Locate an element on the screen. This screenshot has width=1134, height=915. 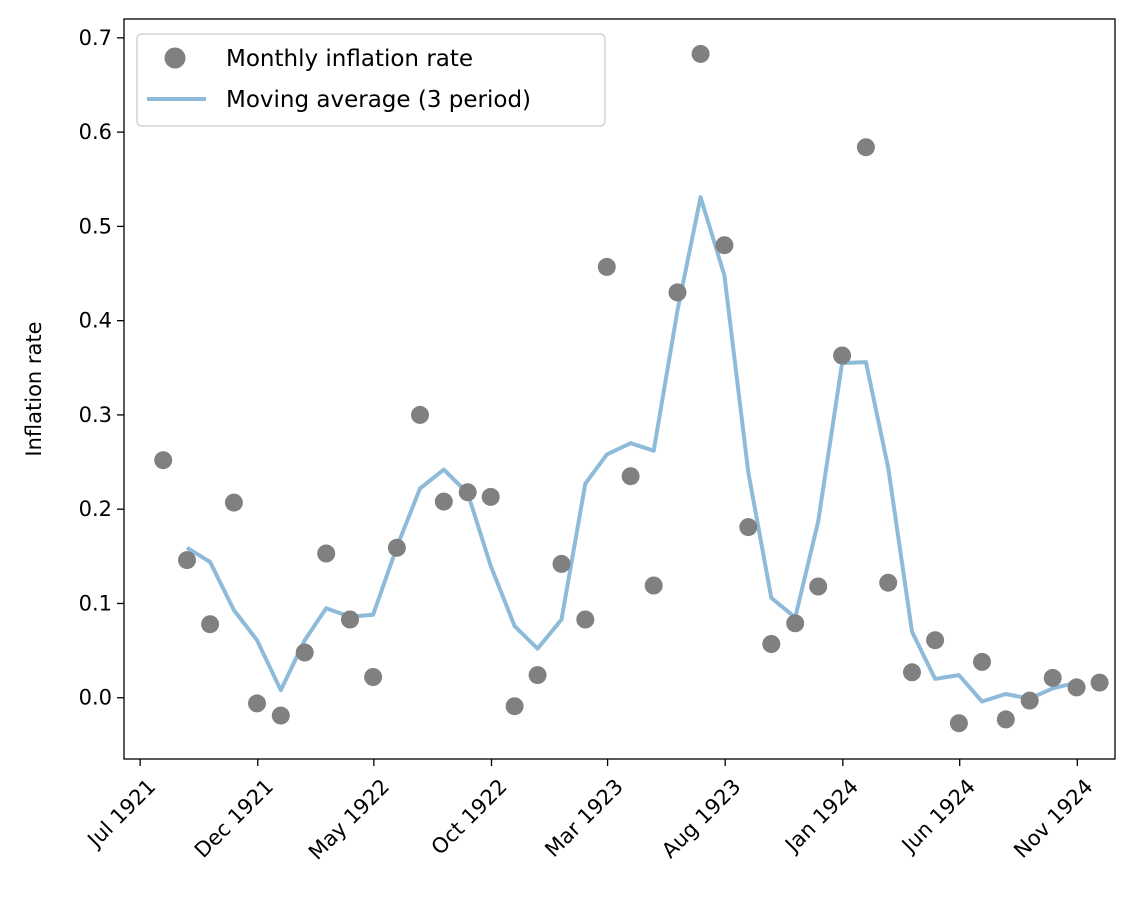
legend-marker-monthly-inflation is located at coordinates (175, 58).